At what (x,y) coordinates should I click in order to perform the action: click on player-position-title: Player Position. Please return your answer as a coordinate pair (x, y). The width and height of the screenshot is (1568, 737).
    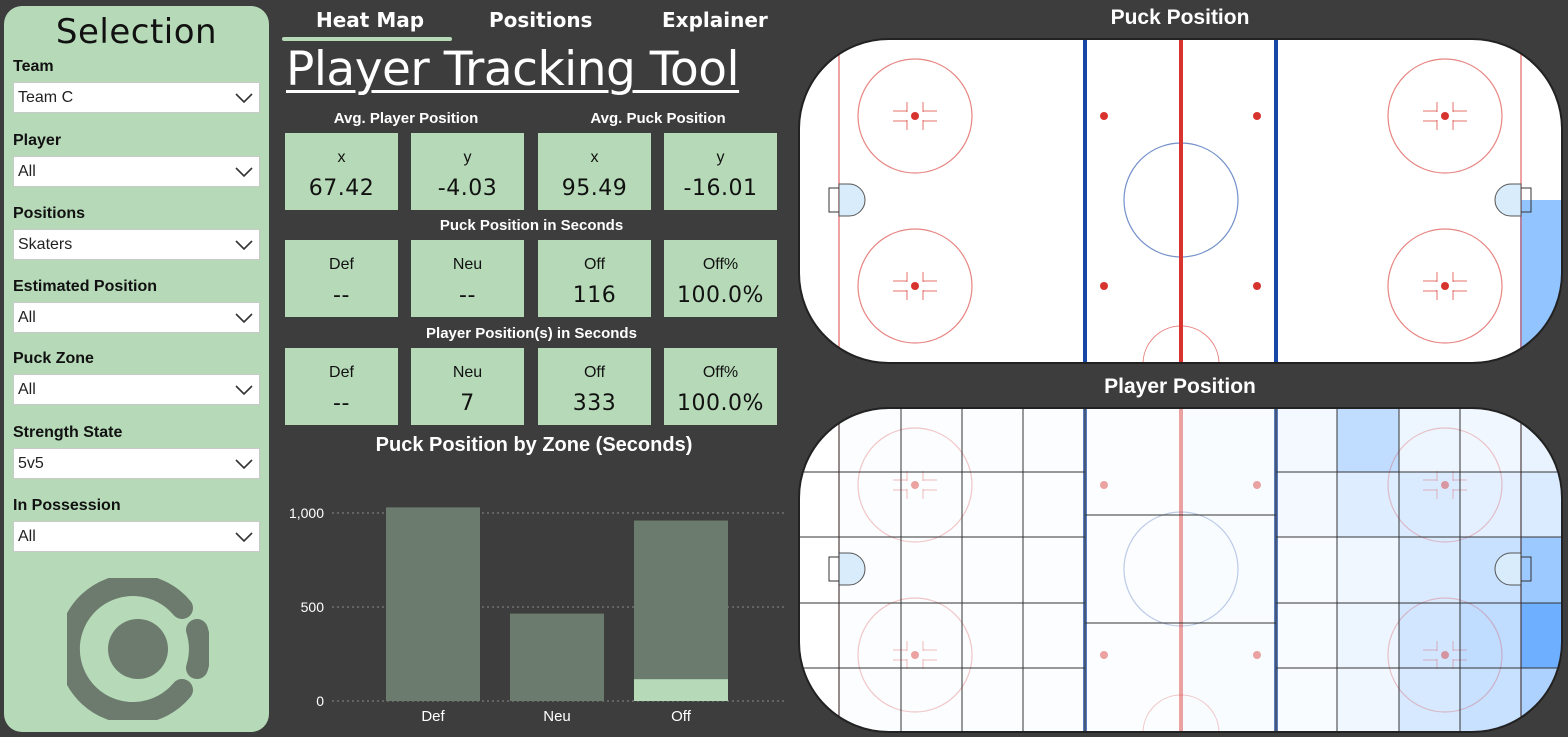
    Looking at the image, I should click on (1180, 386).